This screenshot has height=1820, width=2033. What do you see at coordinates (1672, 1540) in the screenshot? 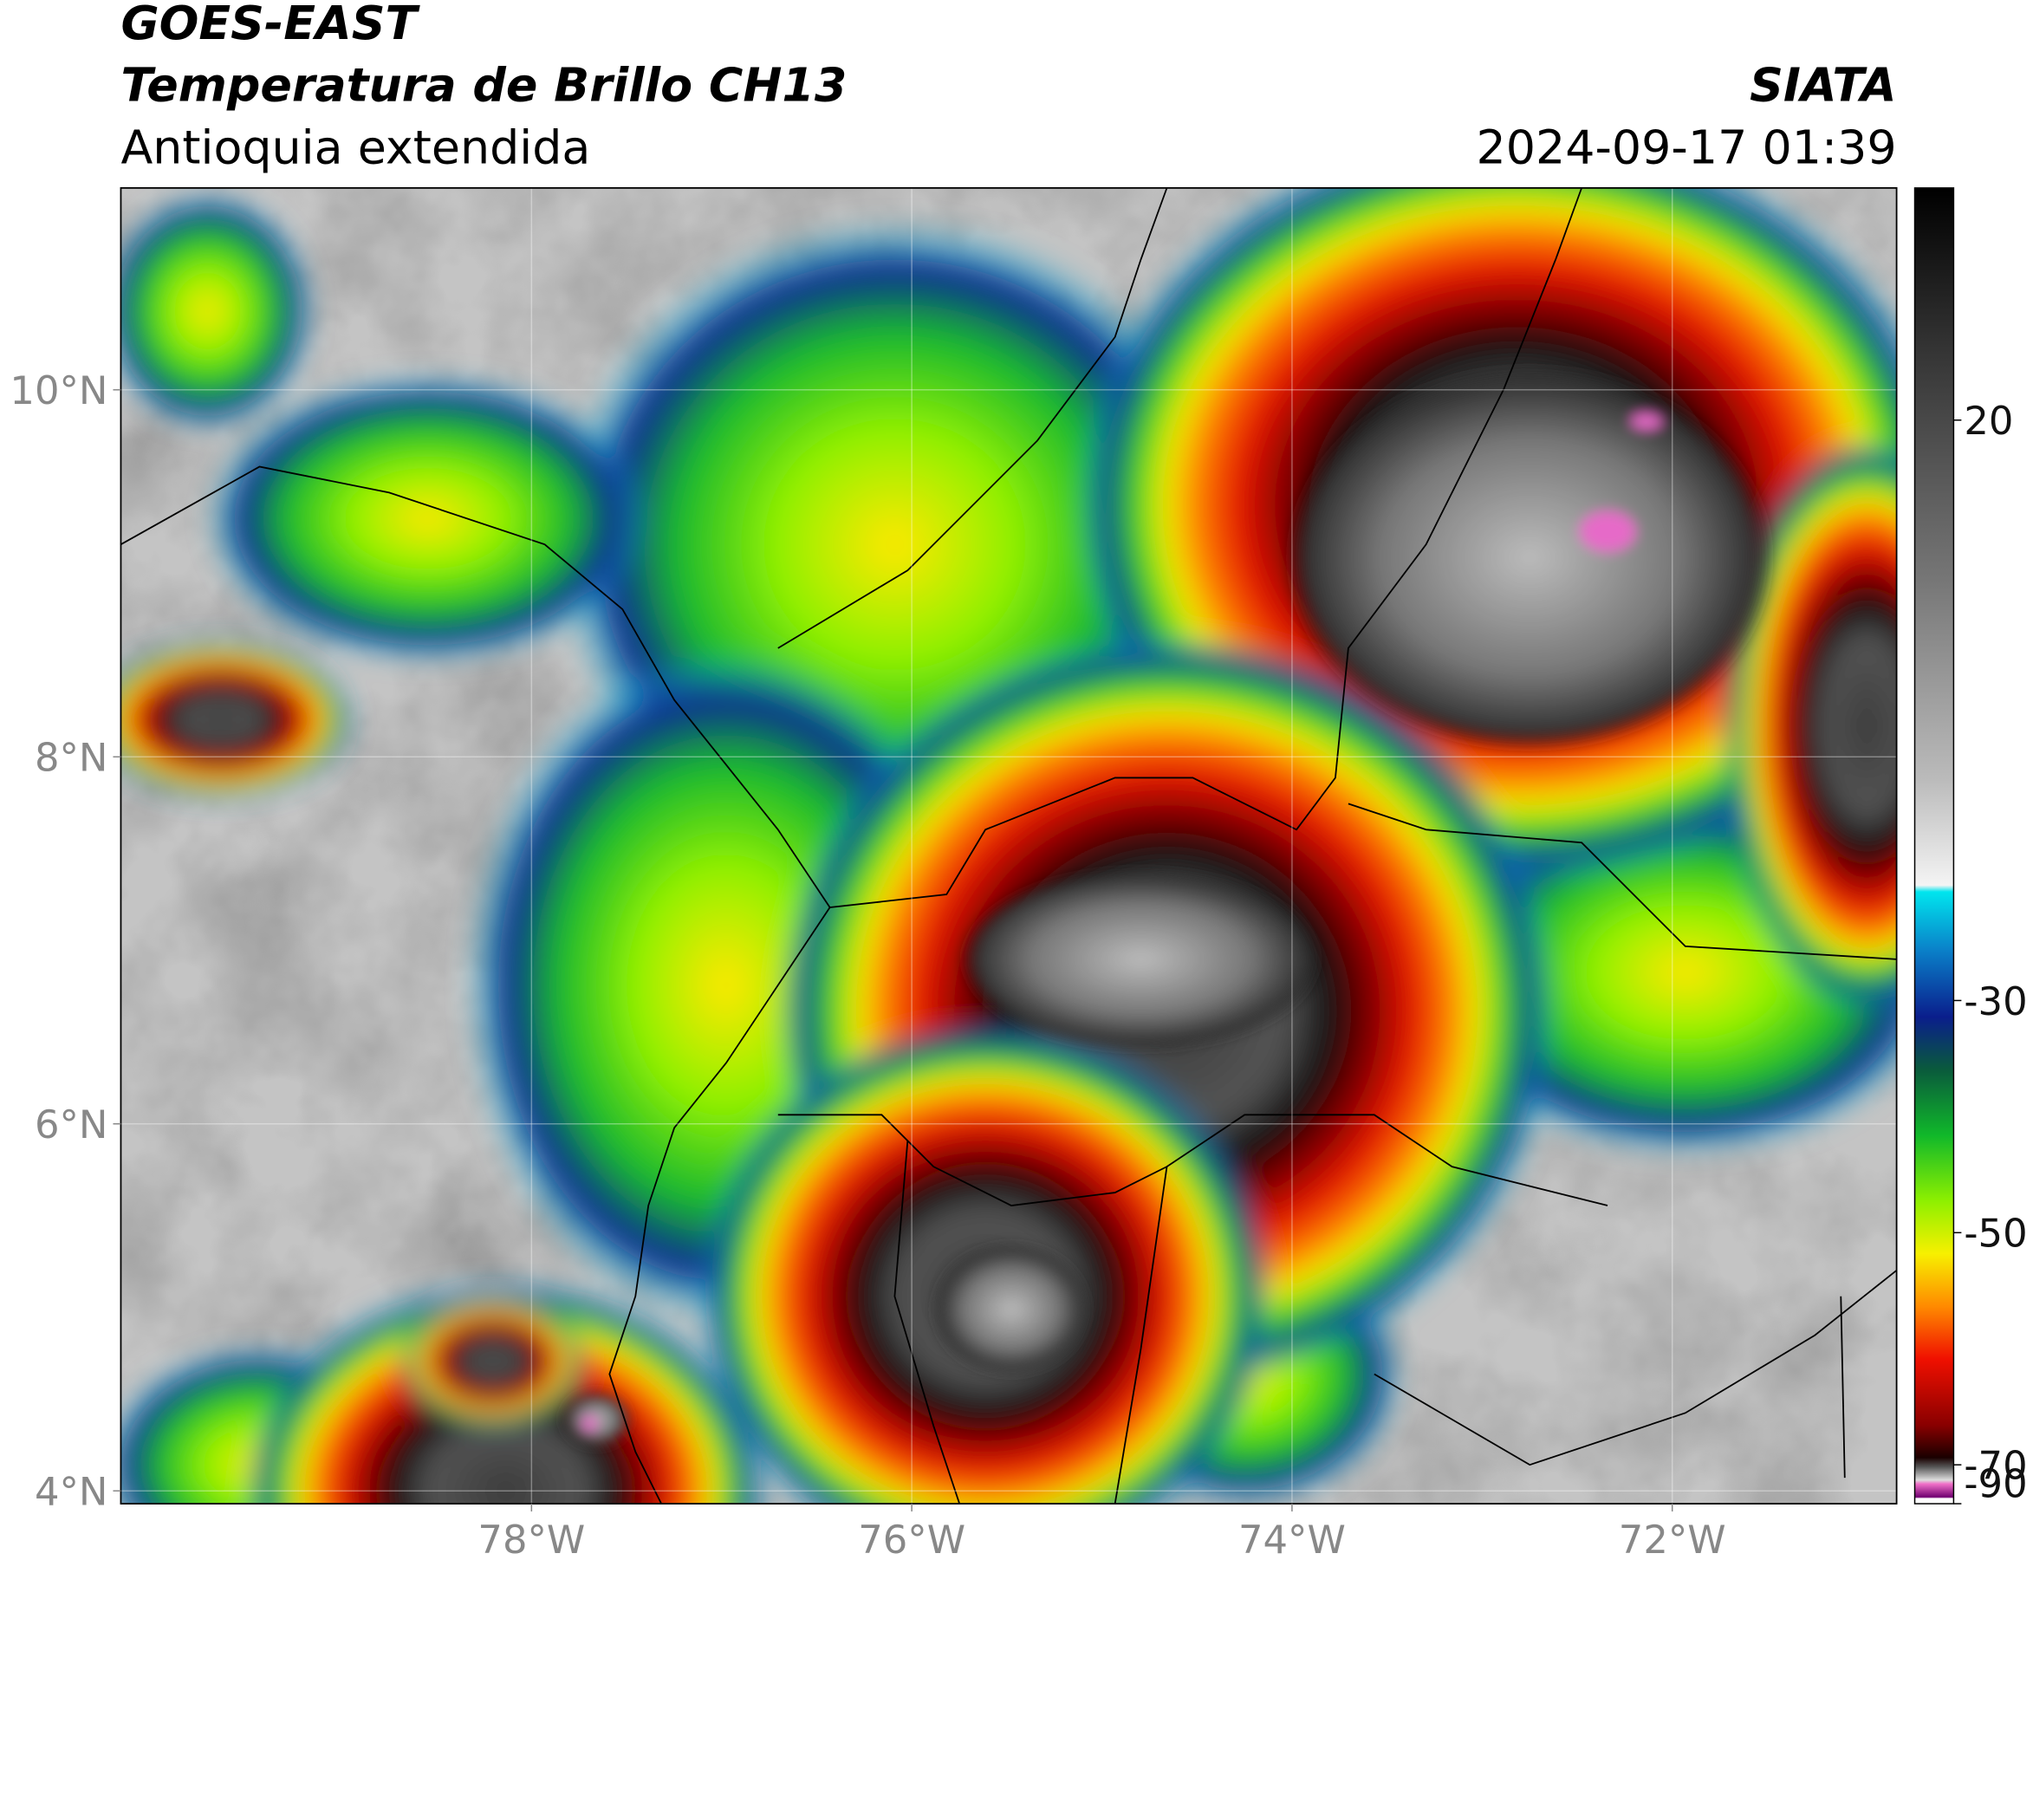
I see `x-tick-label: 72°W` at bounding box center [1672, 1540].